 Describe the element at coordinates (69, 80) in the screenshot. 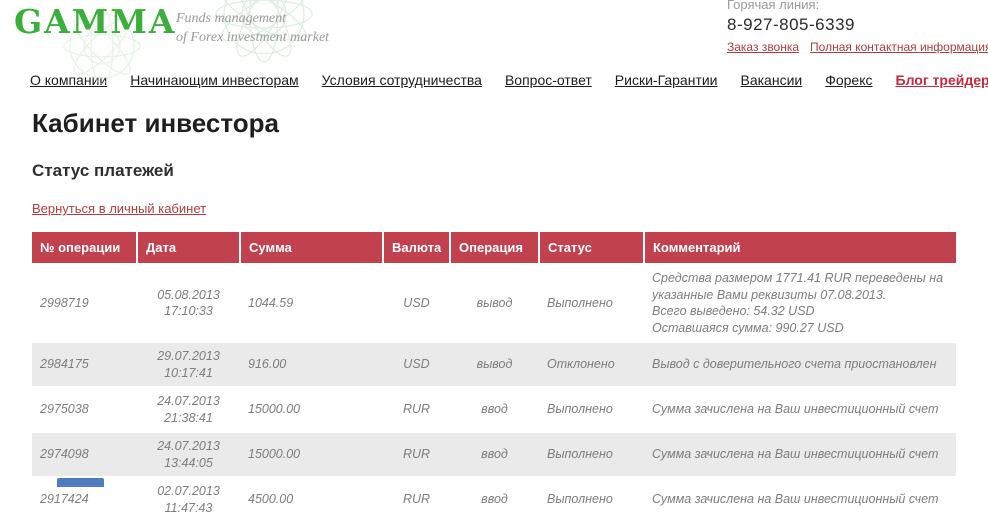

I see `nav-item-about: О компании` at that location.